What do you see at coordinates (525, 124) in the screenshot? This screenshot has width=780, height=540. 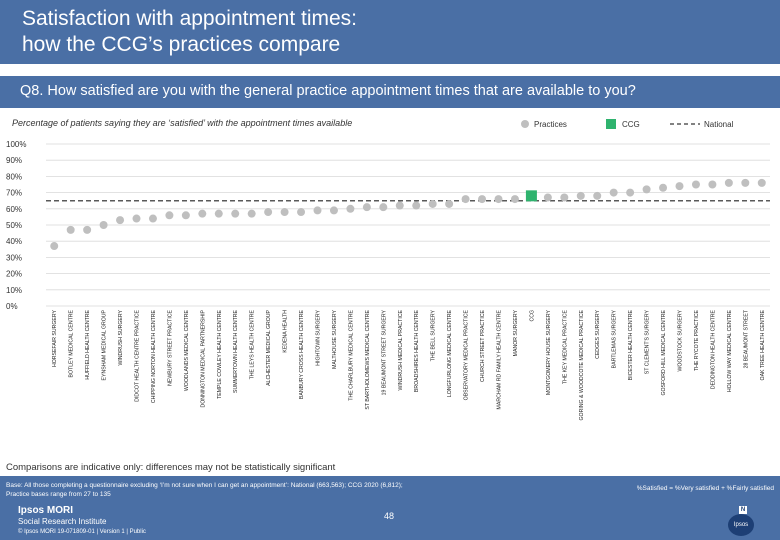 I see `practice-dot-icon` at bounding box center [525, 124].